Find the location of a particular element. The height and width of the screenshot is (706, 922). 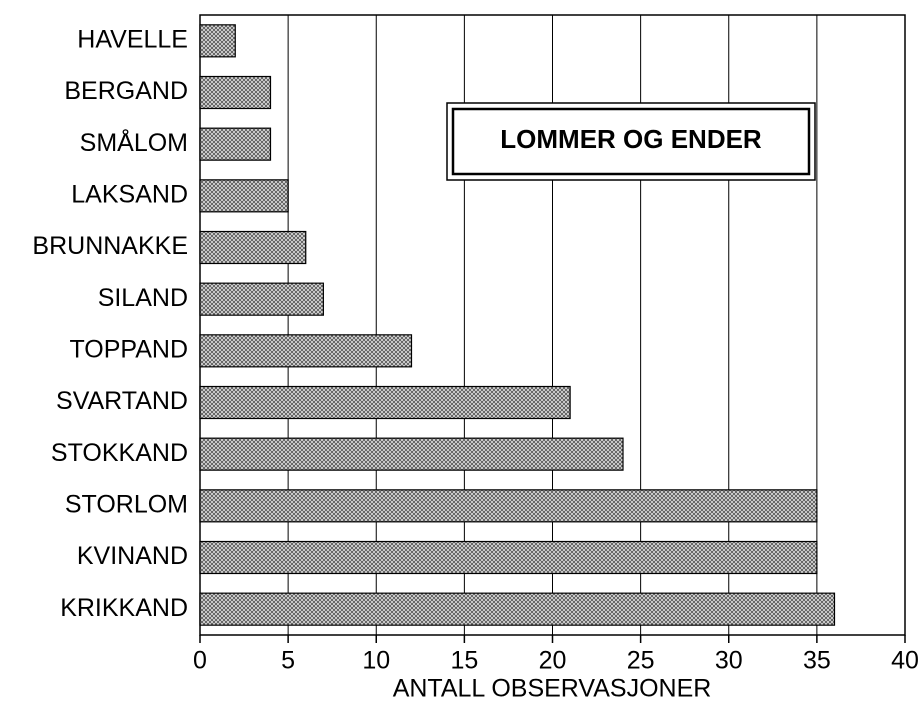

x-tick-label: 25 is located at coordinates (641, 661).